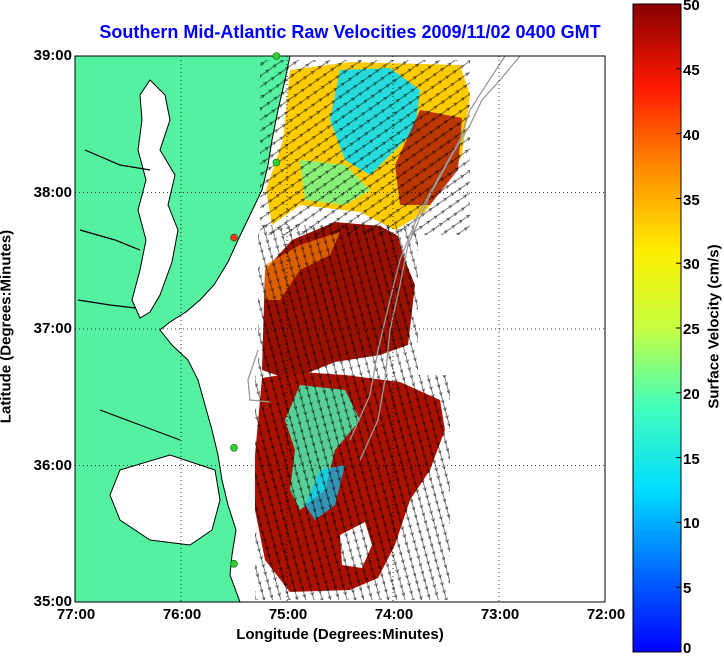  Describe the element at coordinates (76, 614) in the screenshot. I see `x-tick-label: 77:00` at that location.